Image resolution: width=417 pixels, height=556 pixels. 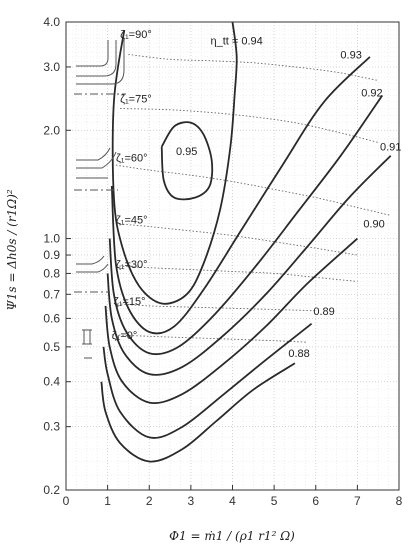 I want to click on x-tick-label: 7, so click(x=357, y=501).